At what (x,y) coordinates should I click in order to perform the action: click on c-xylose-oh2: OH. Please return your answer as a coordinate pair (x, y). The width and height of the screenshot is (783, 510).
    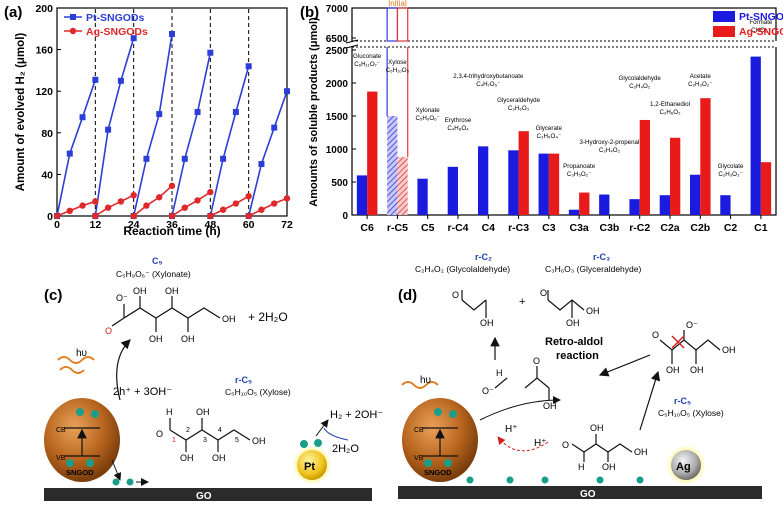
    Looking at the image, I should click on (203, 412).